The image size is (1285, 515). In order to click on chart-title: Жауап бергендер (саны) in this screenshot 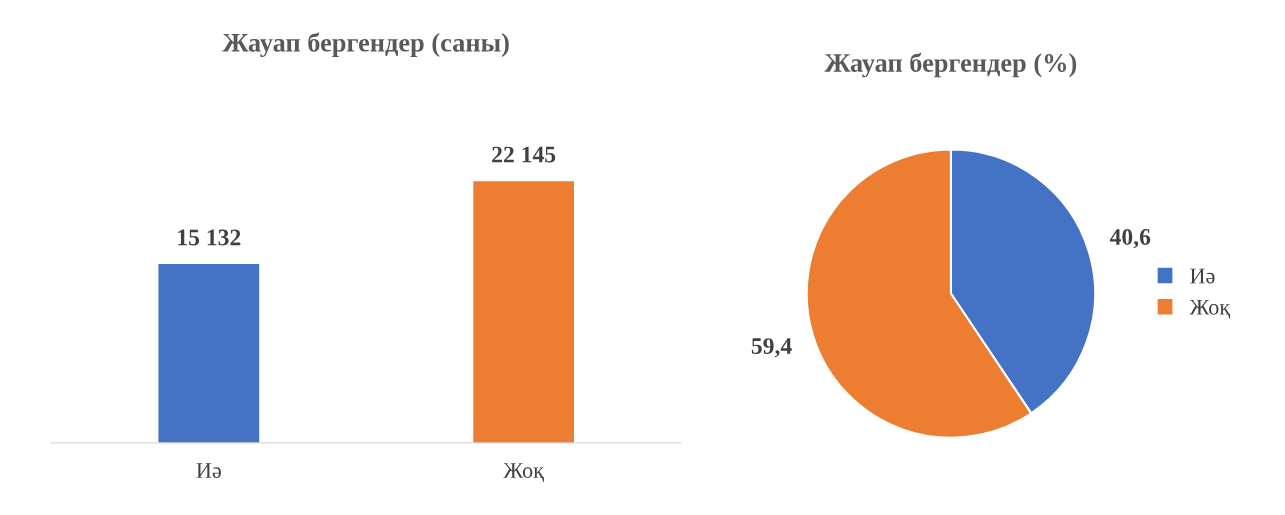, I will do `click(365, 45)`.